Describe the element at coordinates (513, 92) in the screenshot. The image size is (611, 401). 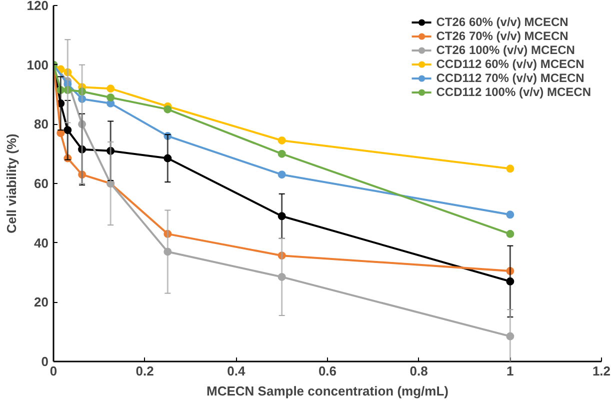
I see `legend-label: CCD112 100% (v/v) MCECN` at that location.